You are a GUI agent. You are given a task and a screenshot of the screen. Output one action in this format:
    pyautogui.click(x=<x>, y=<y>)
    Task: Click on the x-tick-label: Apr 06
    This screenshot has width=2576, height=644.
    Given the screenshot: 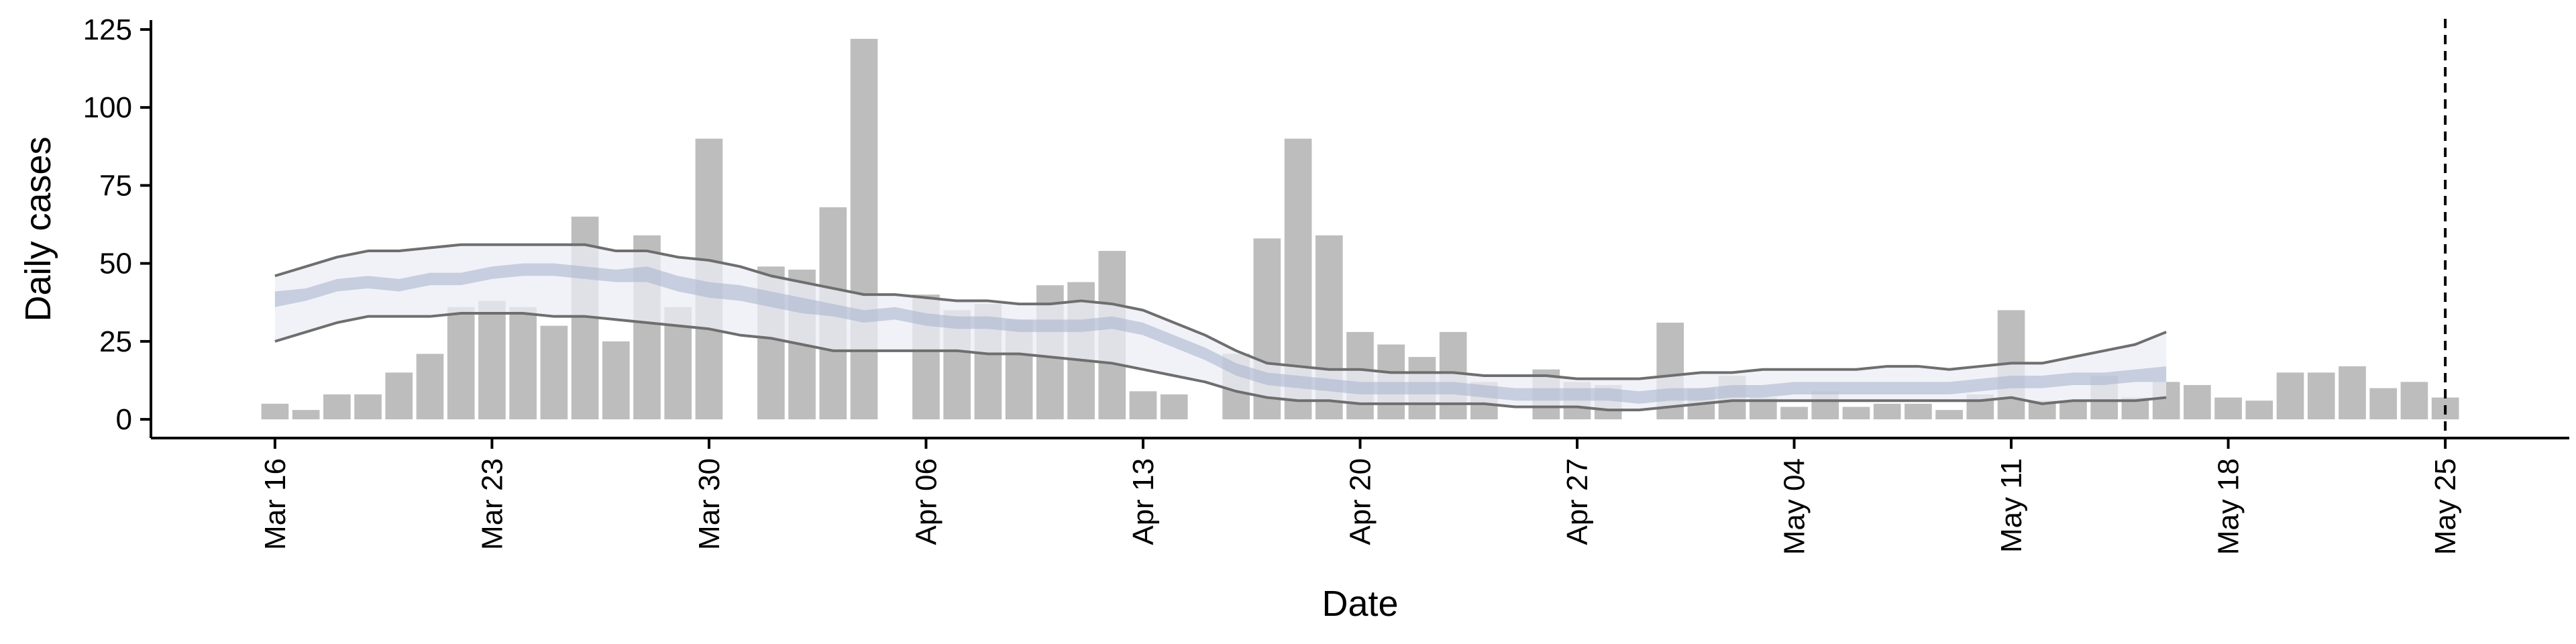 What is the action you would take?
    pyautogui.click(x=926, y=501)
    